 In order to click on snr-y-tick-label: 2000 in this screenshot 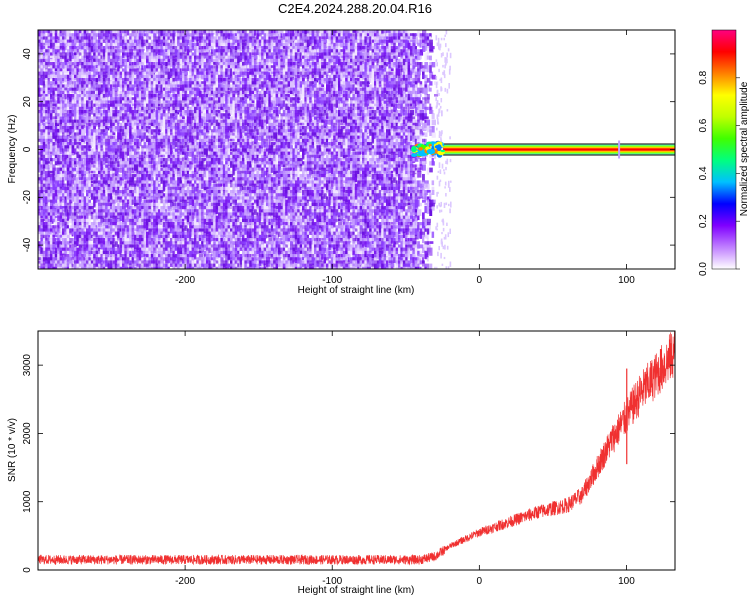, I will do `click(27, 433)`.